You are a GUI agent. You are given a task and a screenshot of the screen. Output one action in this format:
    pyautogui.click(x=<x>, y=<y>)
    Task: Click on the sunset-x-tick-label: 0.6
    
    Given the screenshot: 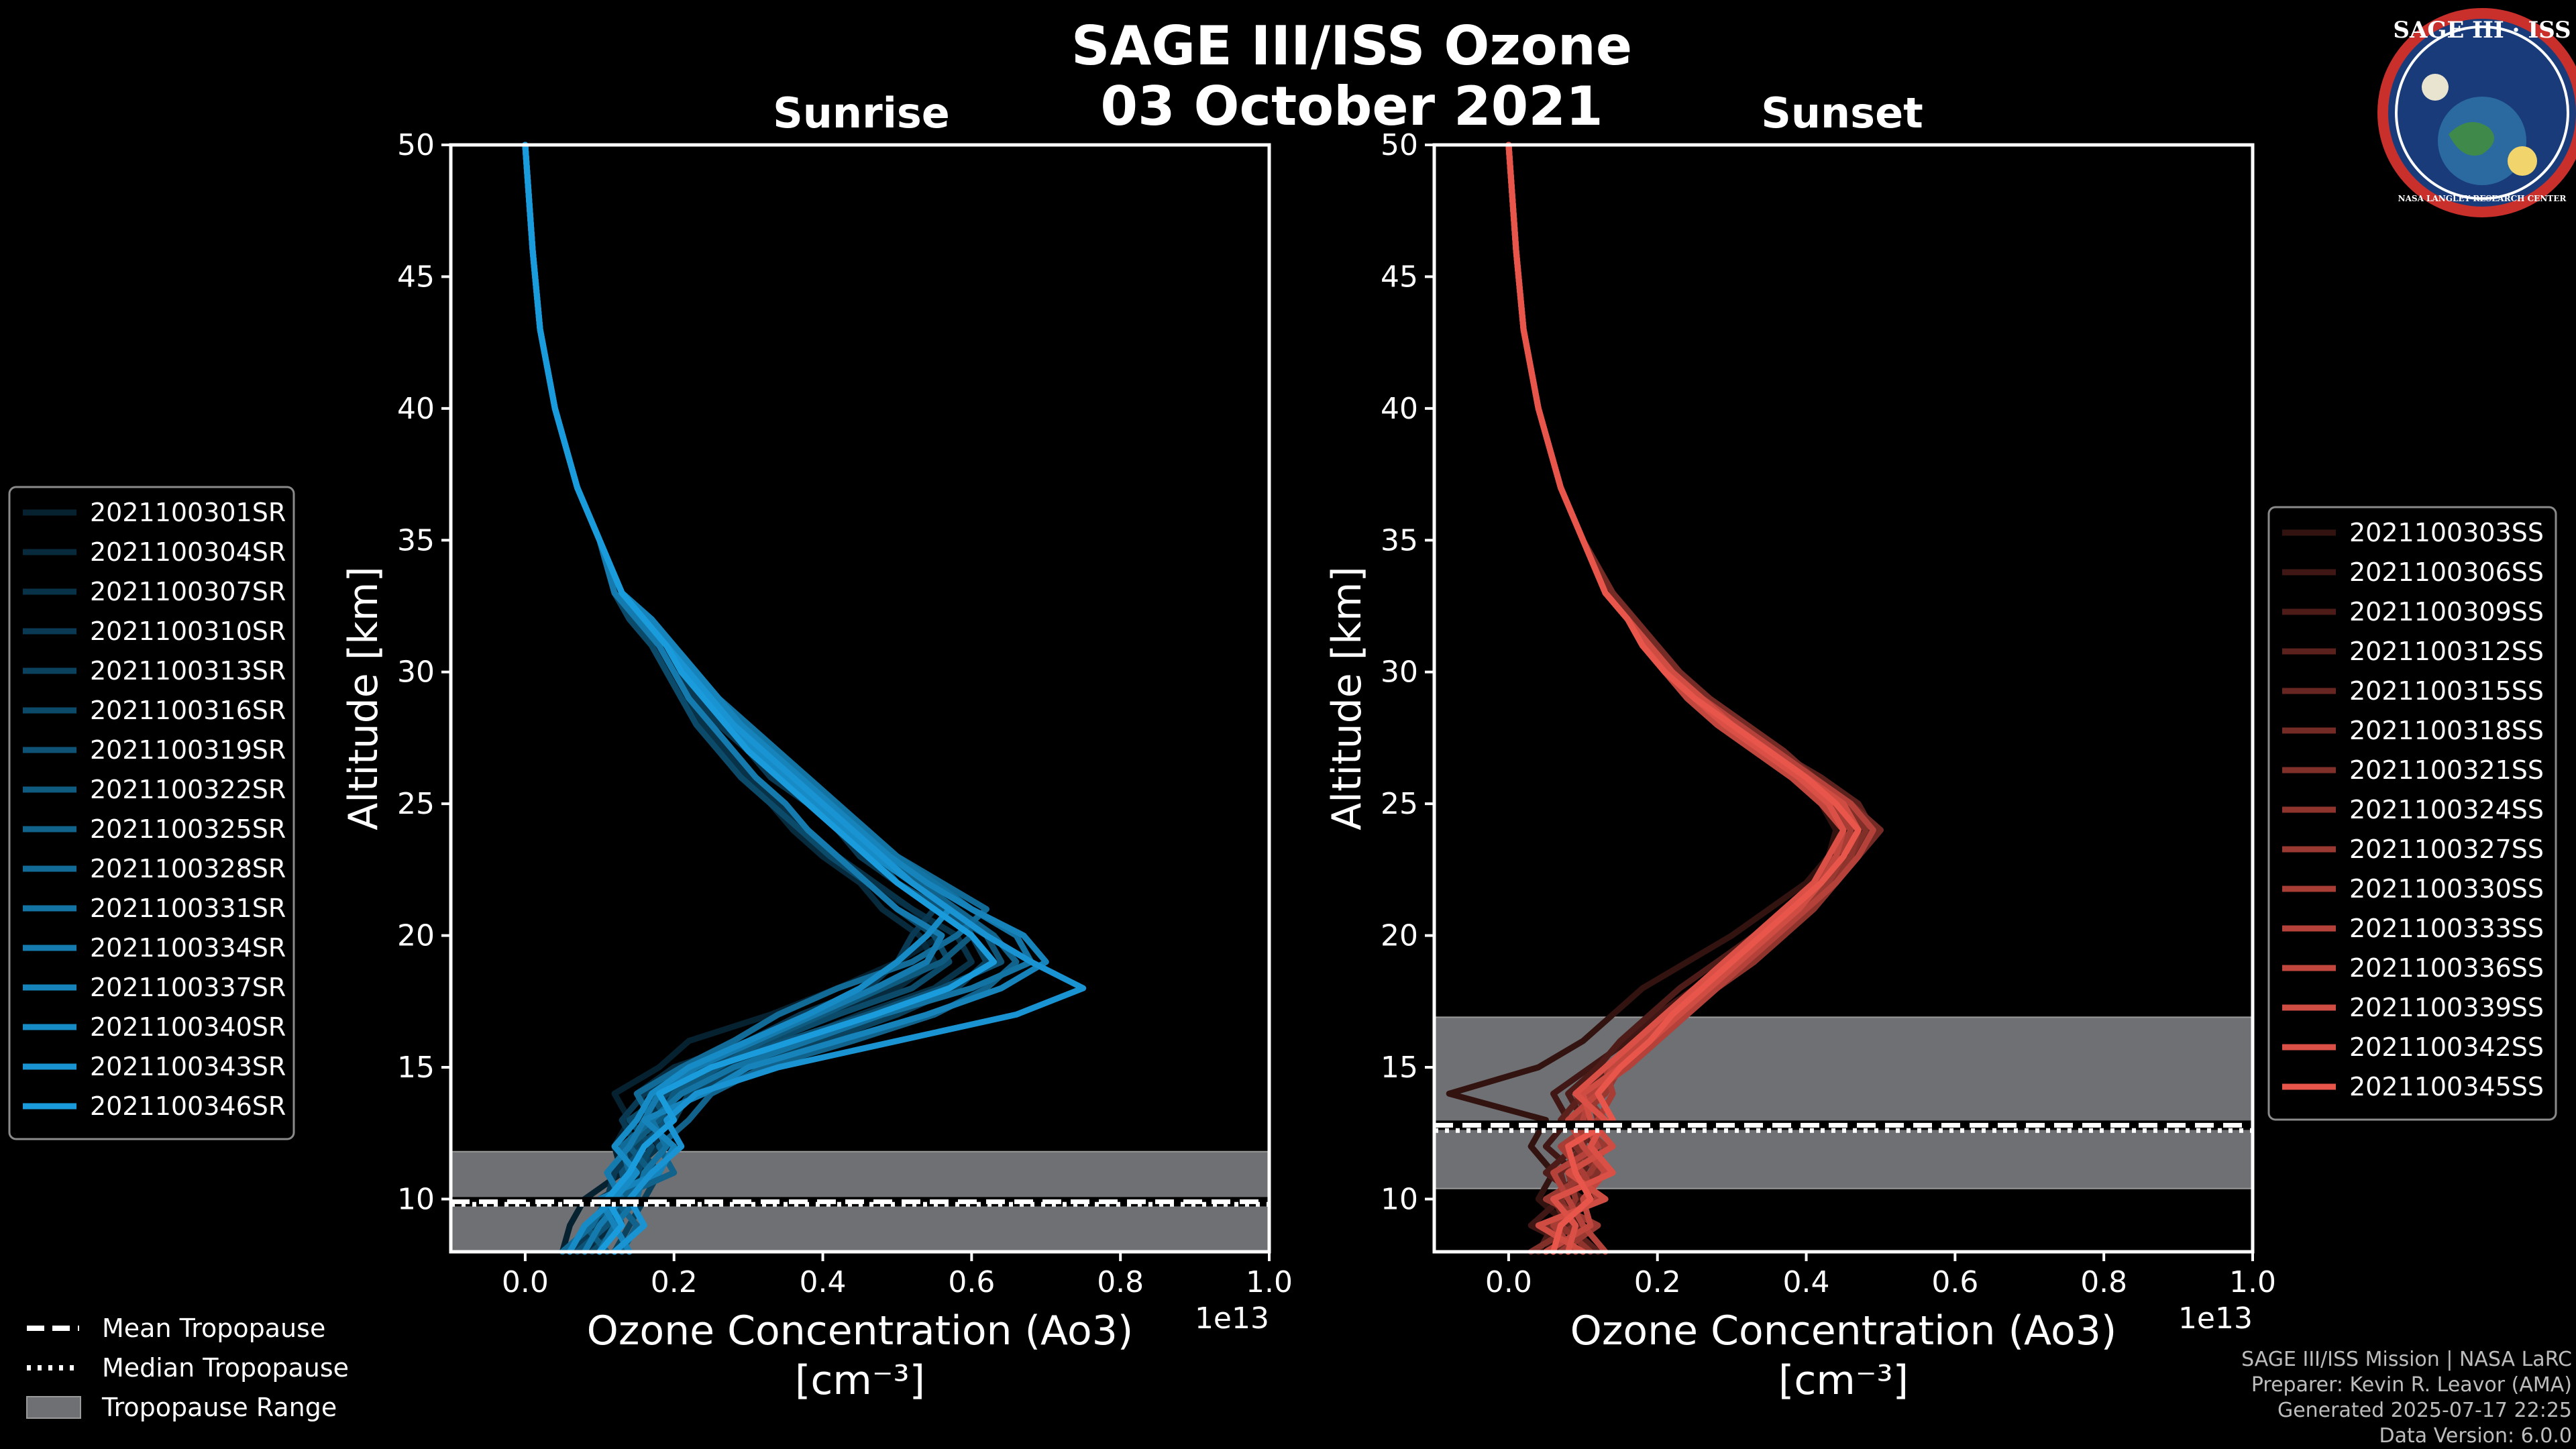 What is the action you would take?
    pyautogui.click(x=1954, y=1282)
    